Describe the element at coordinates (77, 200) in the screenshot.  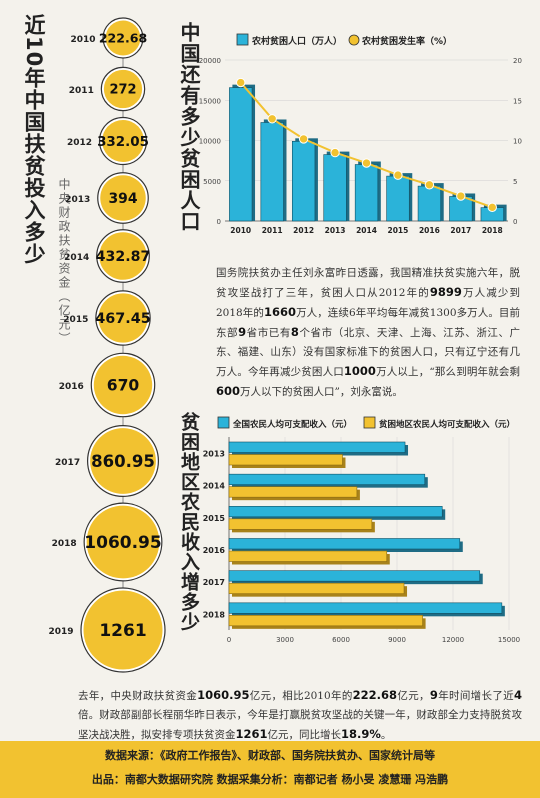
I see `bubble-year-label: 2013` at that location.